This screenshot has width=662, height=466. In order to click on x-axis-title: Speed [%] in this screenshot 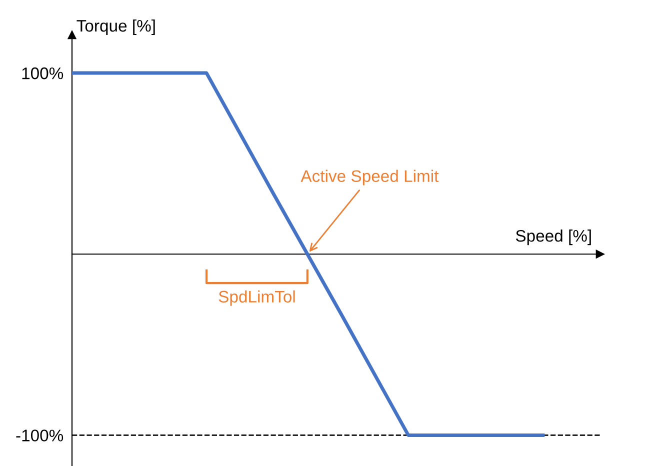, I will do `click(553, 238)`.